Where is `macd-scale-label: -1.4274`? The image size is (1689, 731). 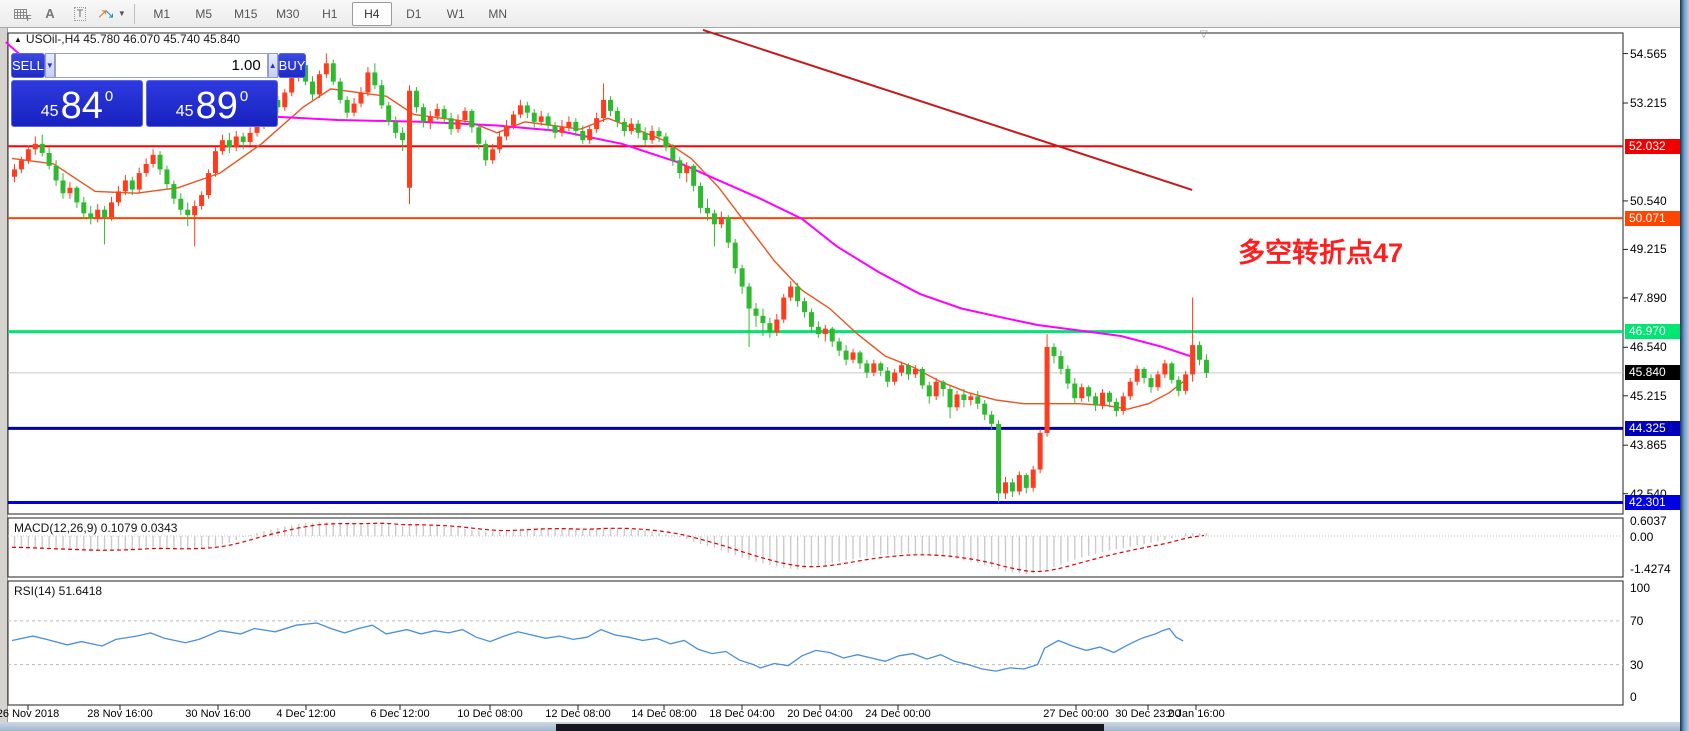 macd-scale-label: -1.4274 is located at coordinates (1650, 569).